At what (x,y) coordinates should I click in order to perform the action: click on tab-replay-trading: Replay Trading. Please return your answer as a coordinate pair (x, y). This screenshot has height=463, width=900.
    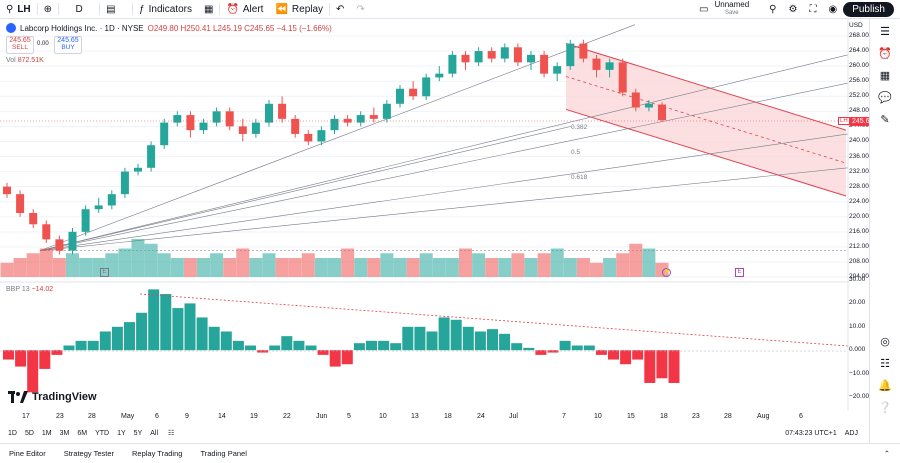
    Looking at the image, I should click on (157, 453).